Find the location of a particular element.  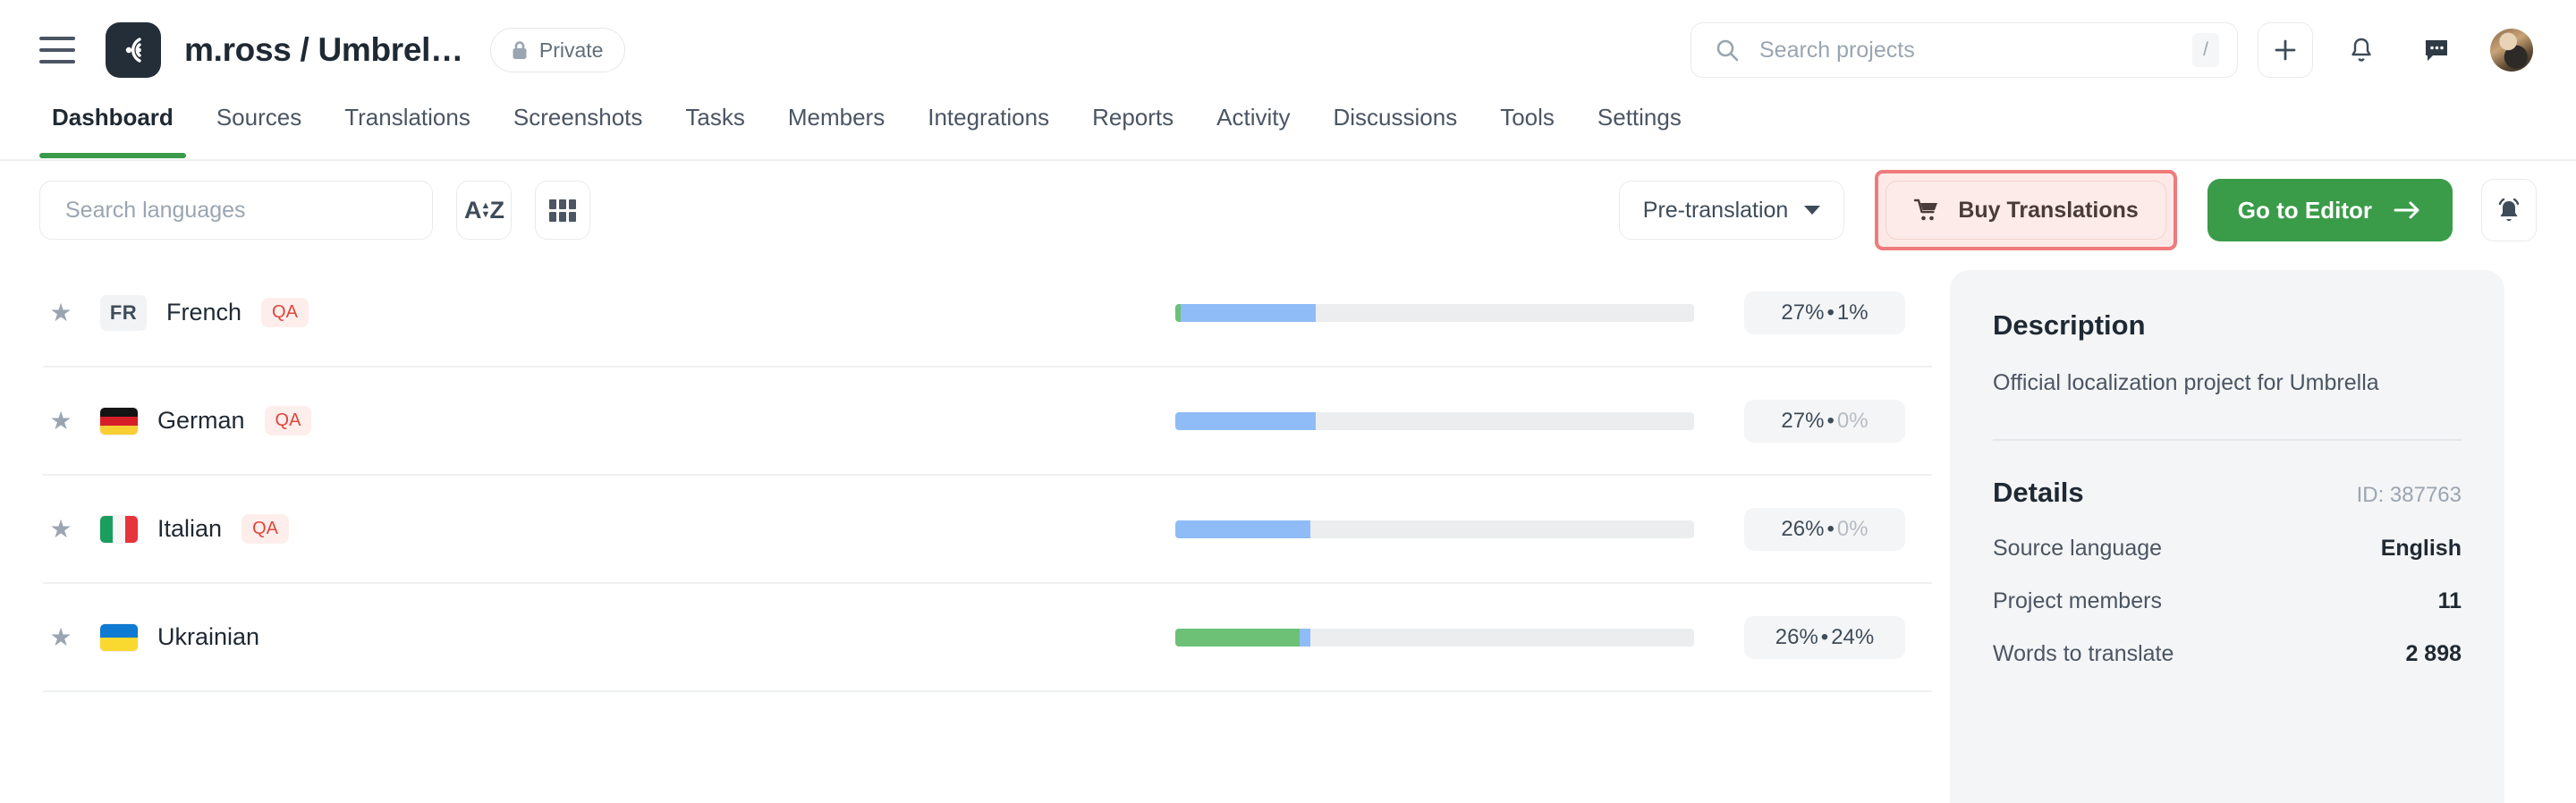

sort-alpha-button: A ▲ ▼ Z is located at coordinates (484, 210).